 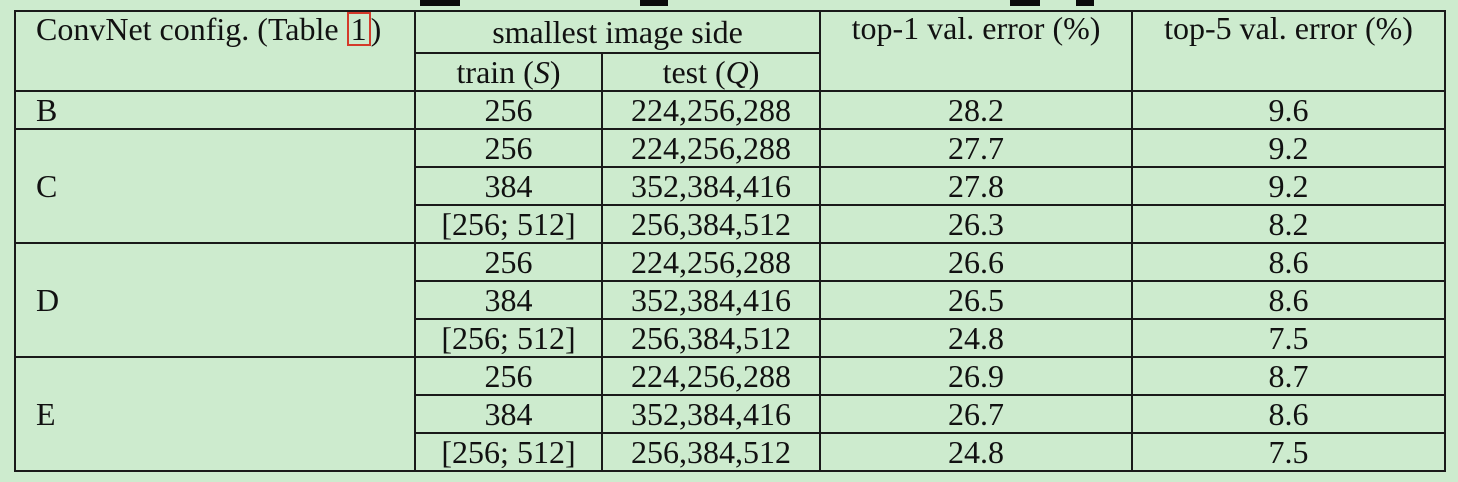 I want to click on top1-cell: 26.5, so click(x=976, y=300).